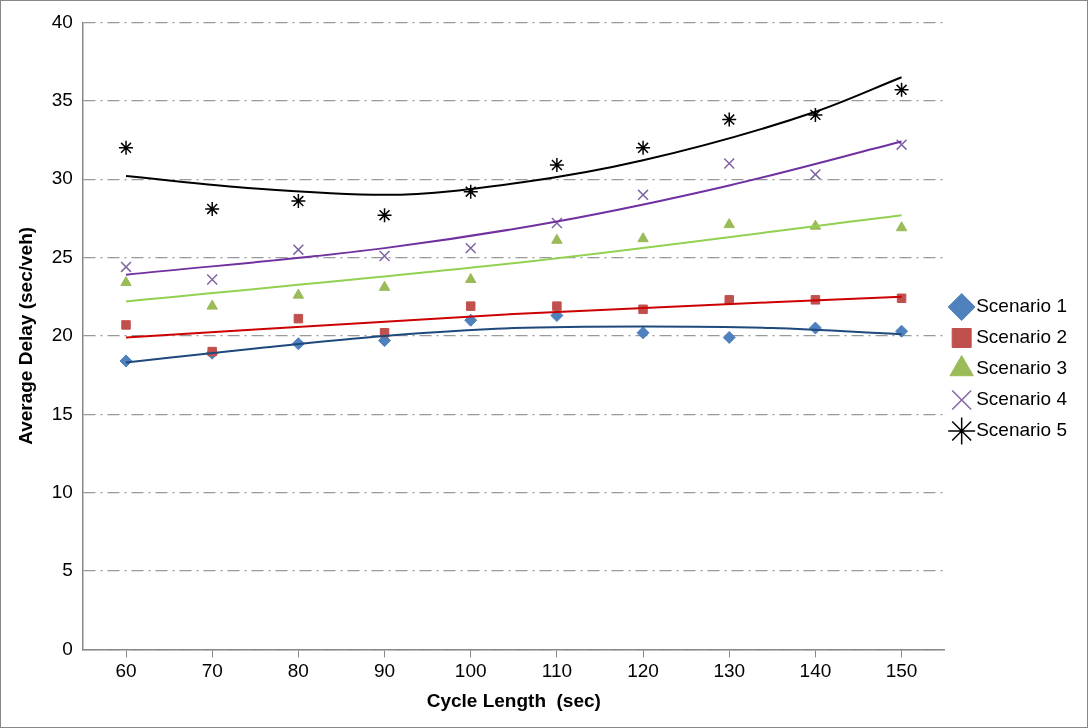 This screenshot has width=1088, height=728. I want to click on legend-label: Scenario 4, so click(1022, 399).